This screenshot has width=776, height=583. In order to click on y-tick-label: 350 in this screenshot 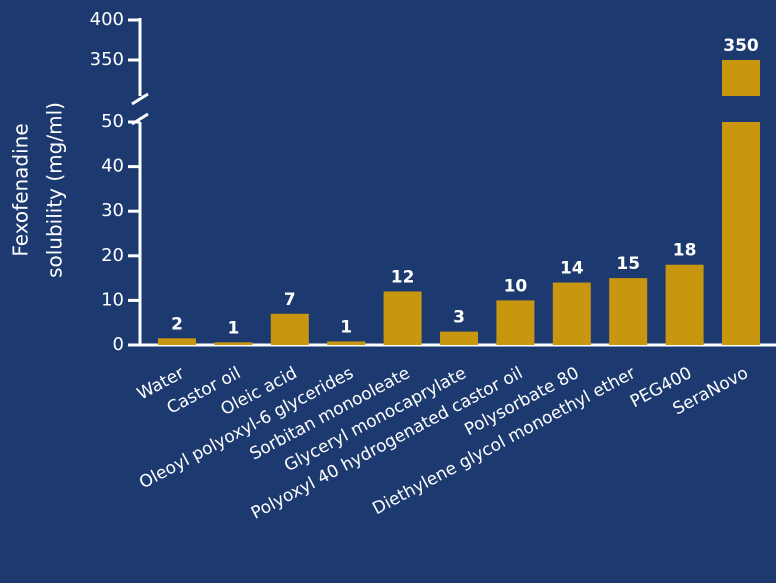, I will do `click(107, 59)`.